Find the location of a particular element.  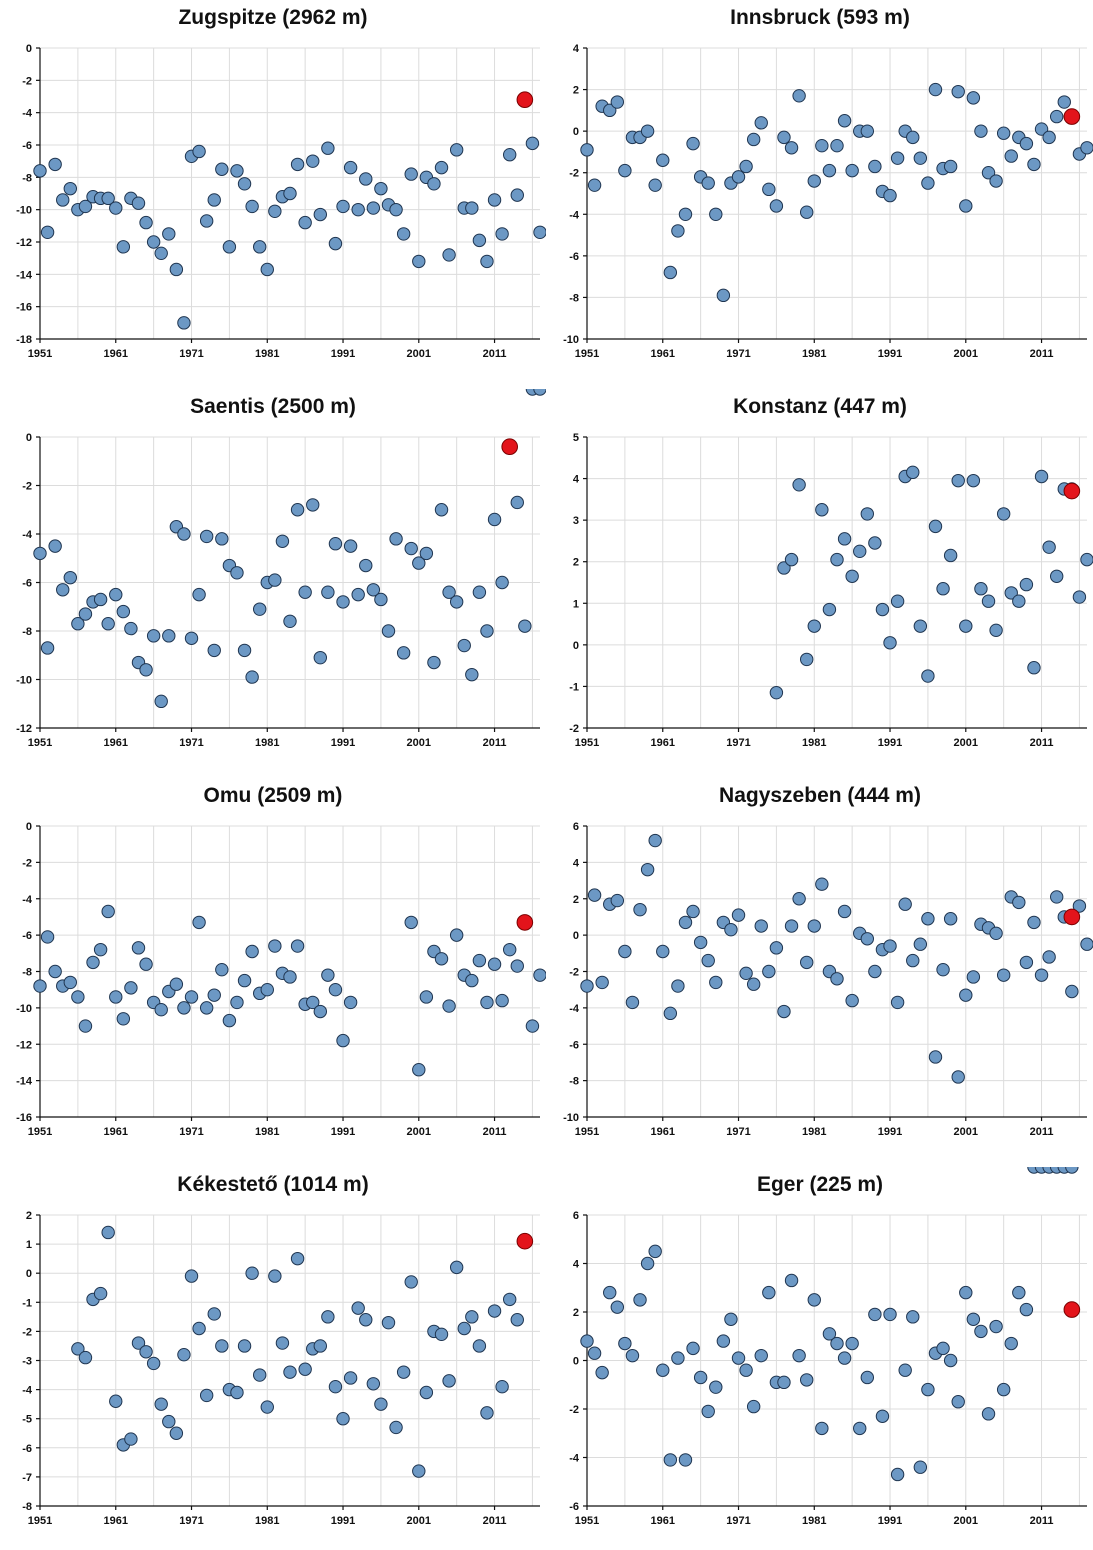

y-tick-label: 4 is located at coordinates (576, 480).